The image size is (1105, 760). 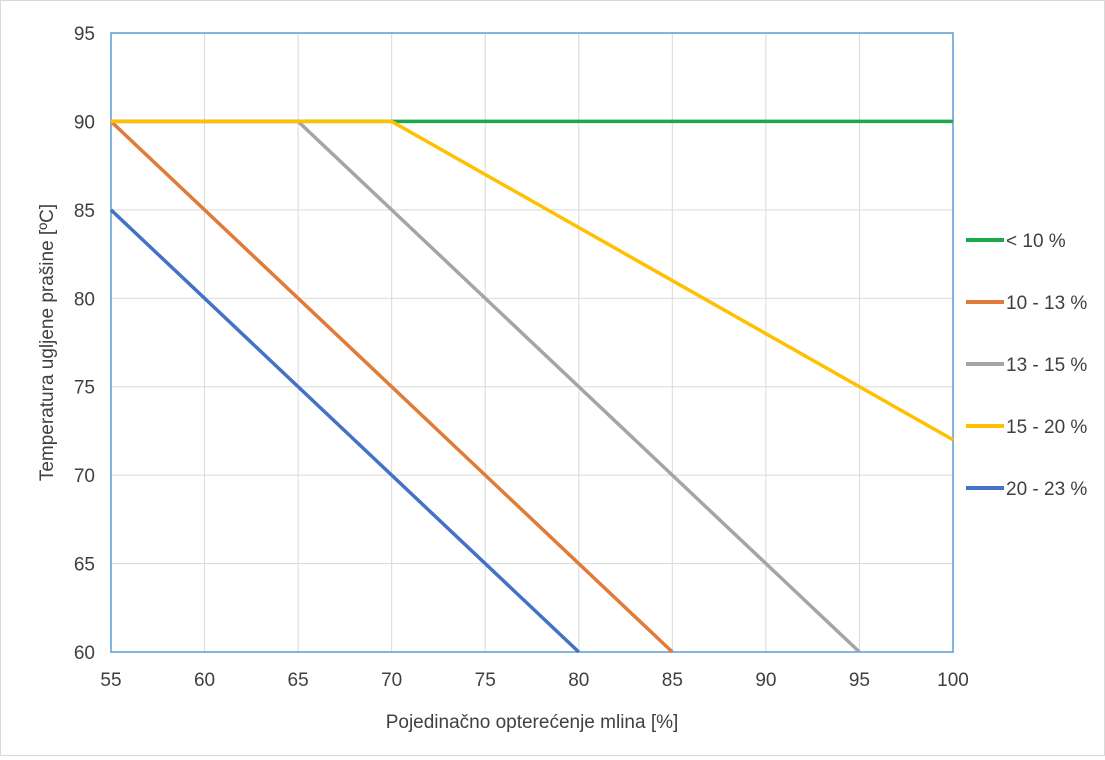 I want to click on legend-item: 13 - 15 %, so click(x=1026, y=365).